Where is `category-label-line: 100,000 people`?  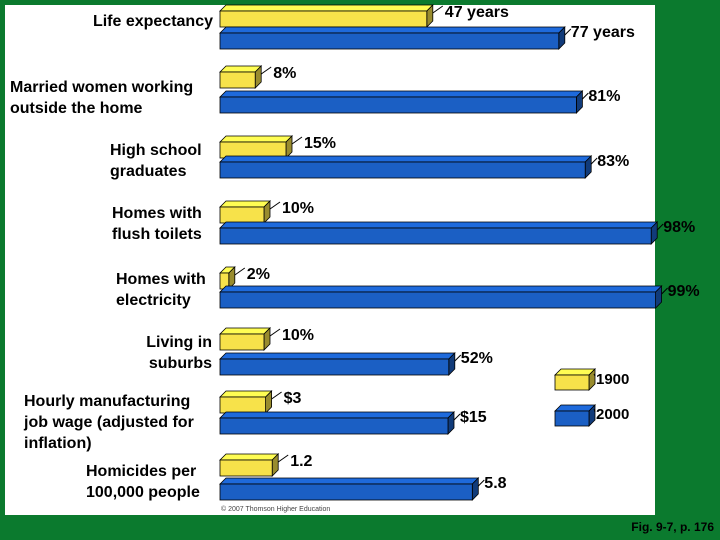
category-label-line: 100,000 people is located at coordinates (143, 492).